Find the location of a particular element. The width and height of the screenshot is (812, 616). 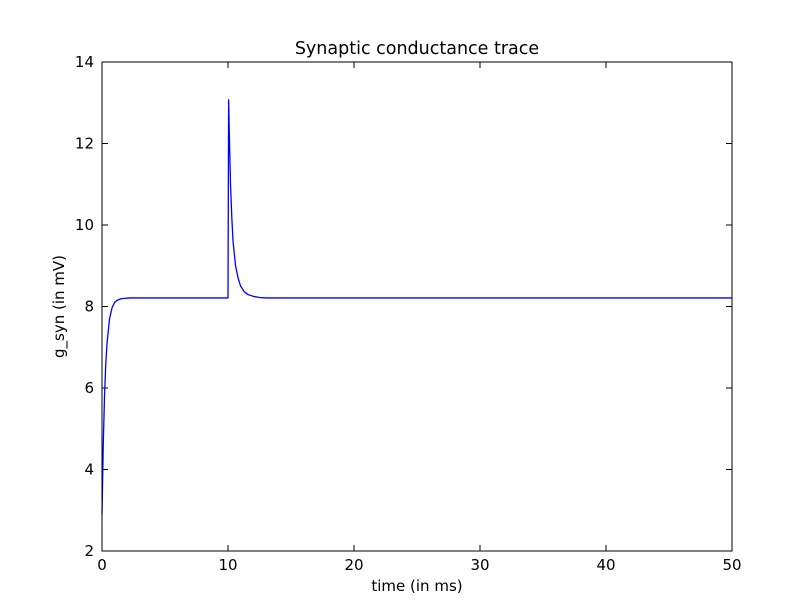

x-tick-label: 10 is located at coordinates (227, 565).